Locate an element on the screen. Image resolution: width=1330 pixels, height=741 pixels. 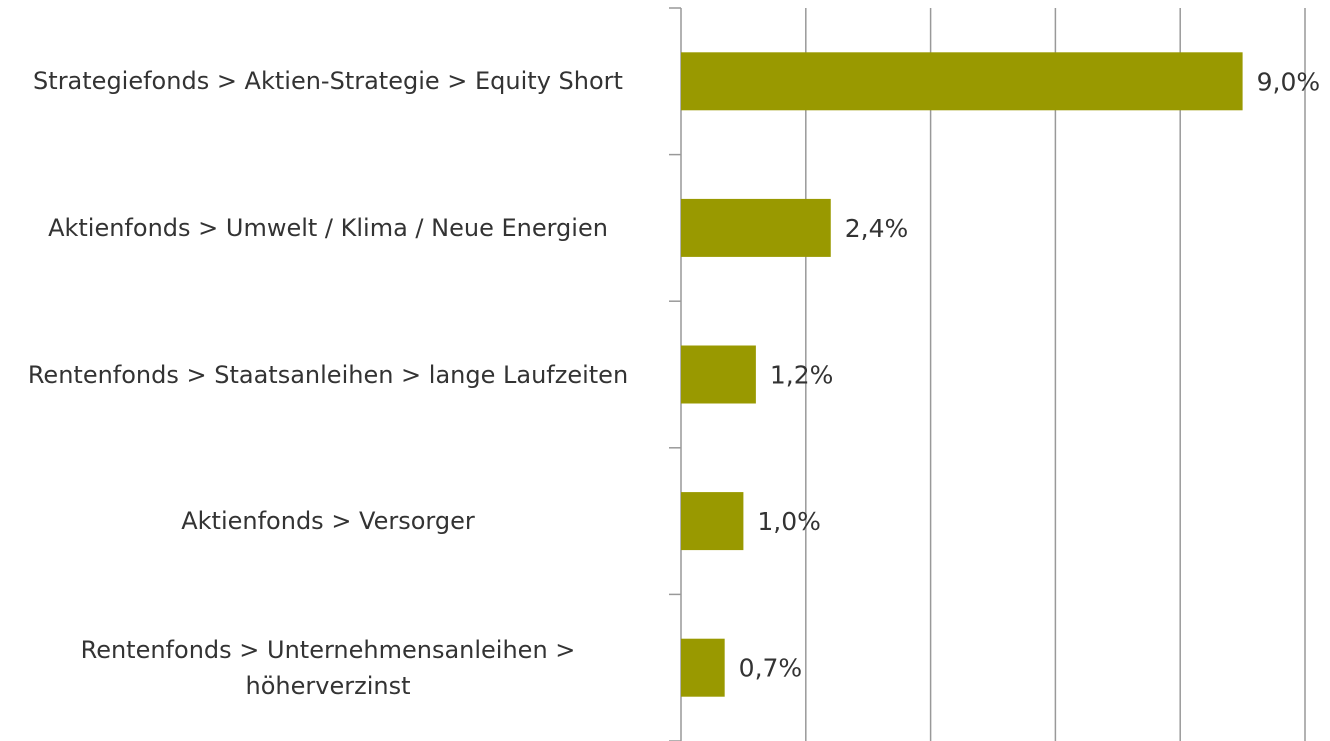
value-label: 0,7% is located at coordinates (771, 668).